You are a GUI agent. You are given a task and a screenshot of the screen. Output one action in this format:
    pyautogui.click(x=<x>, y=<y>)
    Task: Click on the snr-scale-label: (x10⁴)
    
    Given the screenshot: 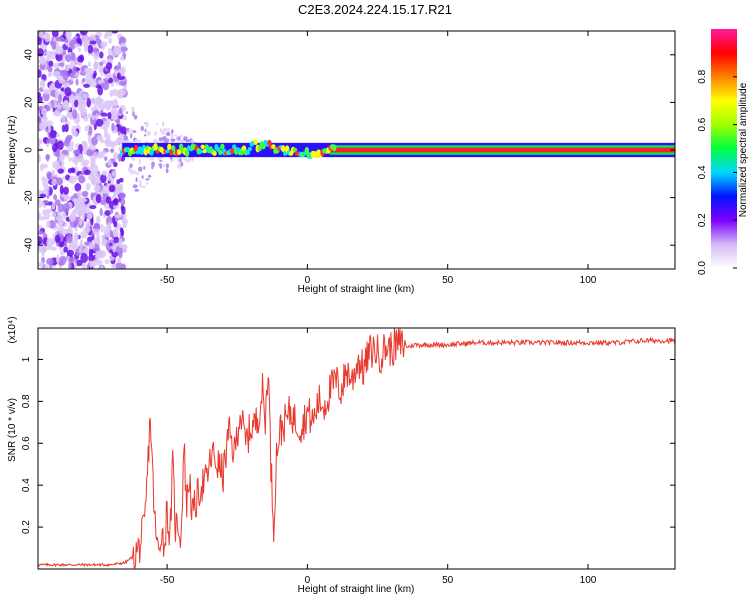 What is the action you would take?
    pyautogui.click(x=12, y=329)
    